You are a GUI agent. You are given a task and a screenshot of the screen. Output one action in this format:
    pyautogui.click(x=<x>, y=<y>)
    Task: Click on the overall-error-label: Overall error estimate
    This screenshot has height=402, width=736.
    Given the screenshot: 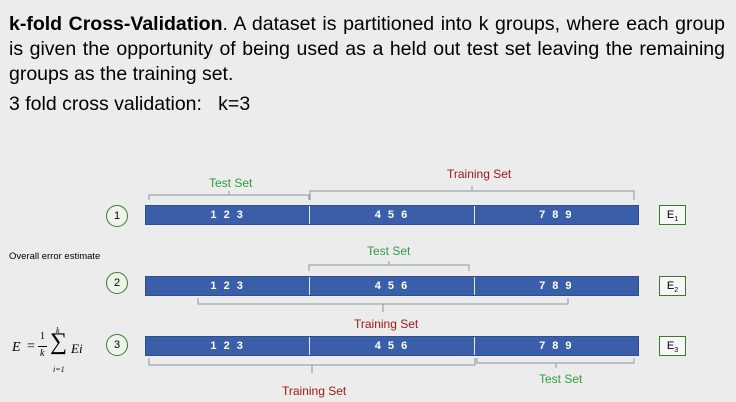 What is the action you would take?
    pyautogui.click(x=55, y=256)
    